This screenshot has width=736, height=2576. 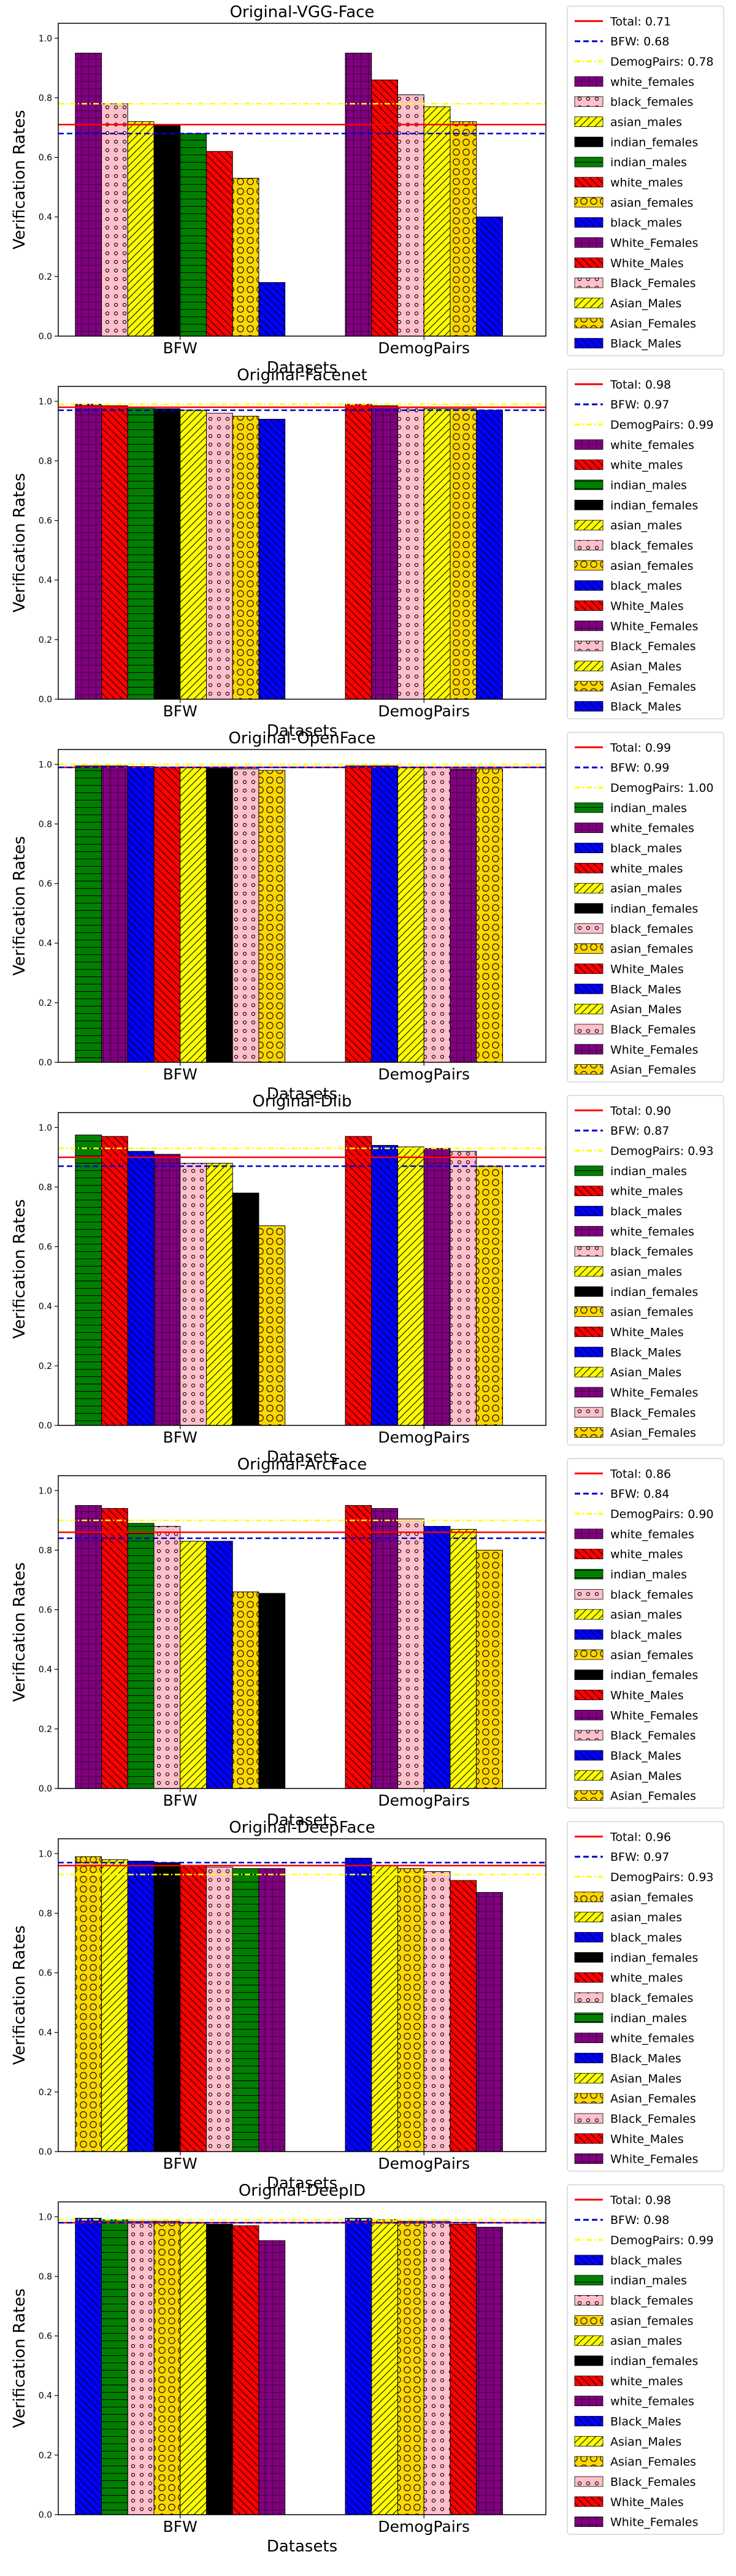 I want to click on bar-bfw-white-females, so click(x=88, y=1647).